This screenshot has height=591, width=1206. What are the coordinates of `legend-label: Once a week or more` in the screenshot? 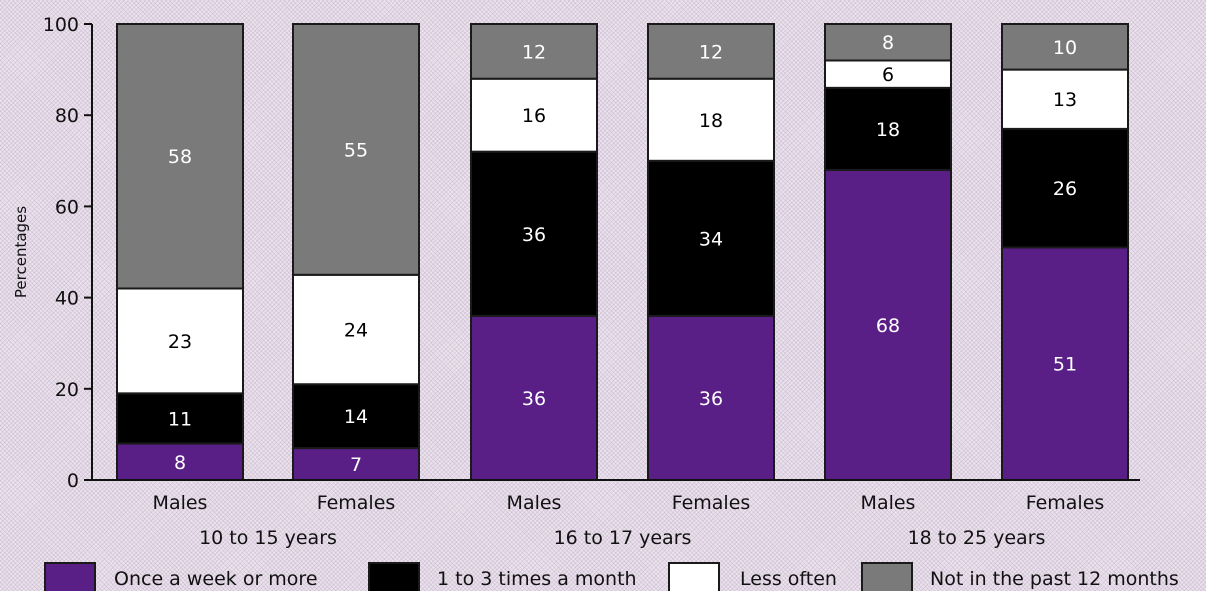 It's located at (216, 579).